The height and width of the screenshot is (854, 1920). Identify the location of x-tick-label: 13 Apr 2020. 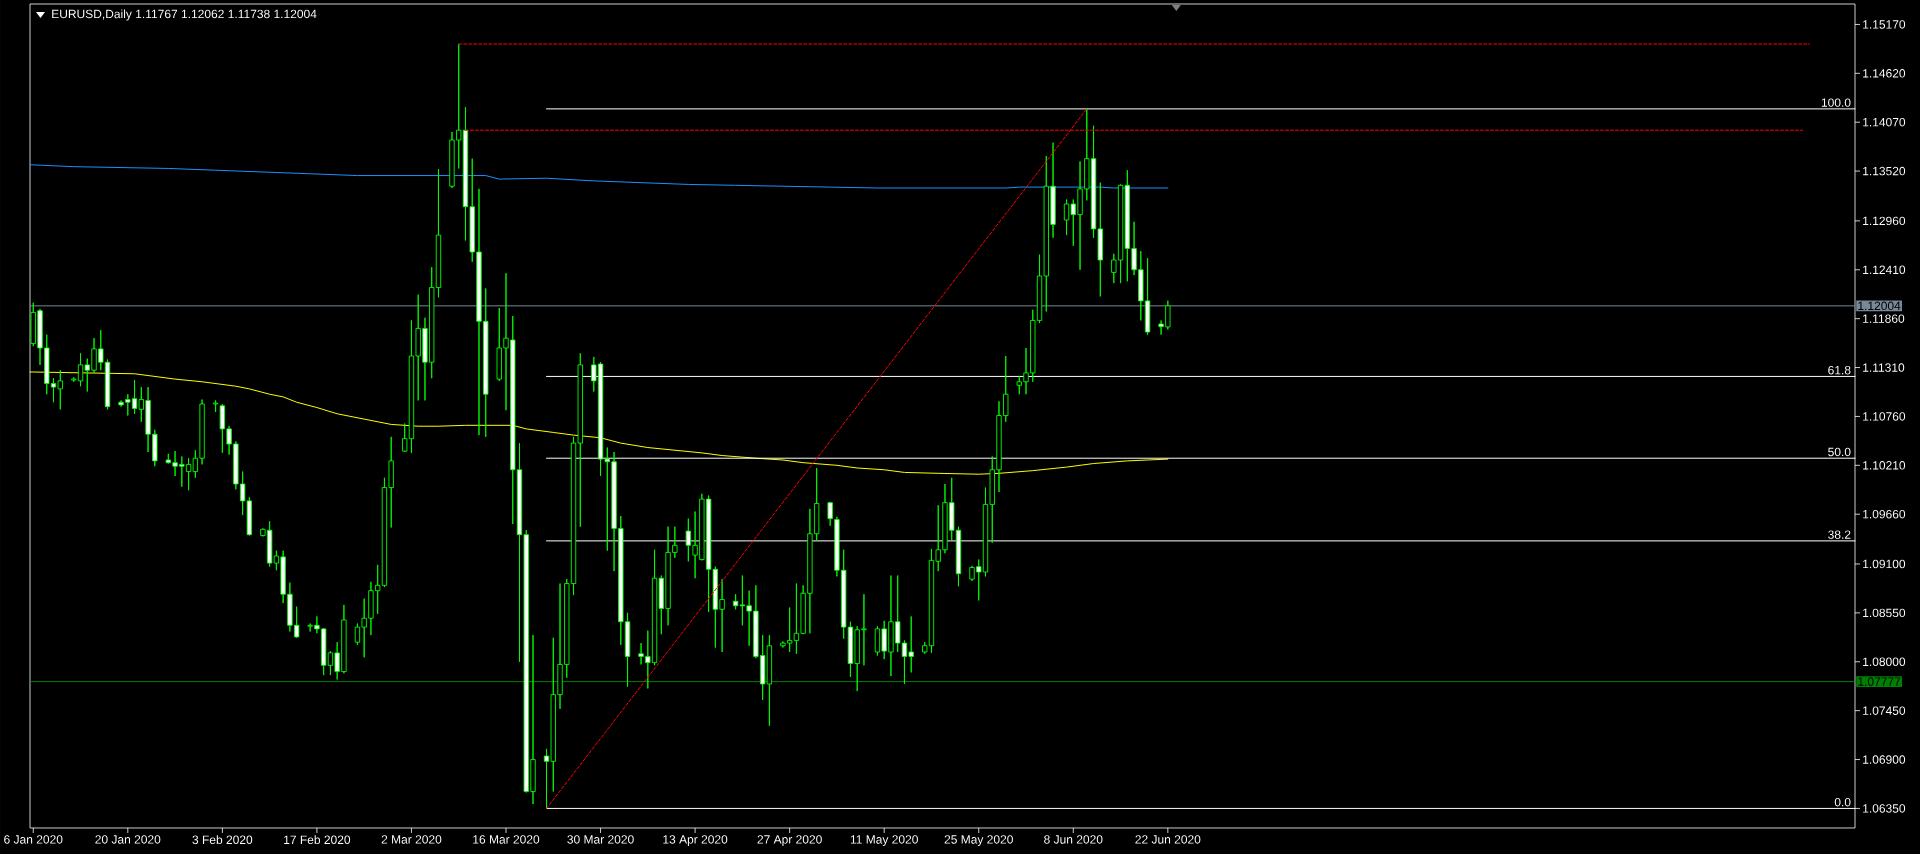
(695, 841).